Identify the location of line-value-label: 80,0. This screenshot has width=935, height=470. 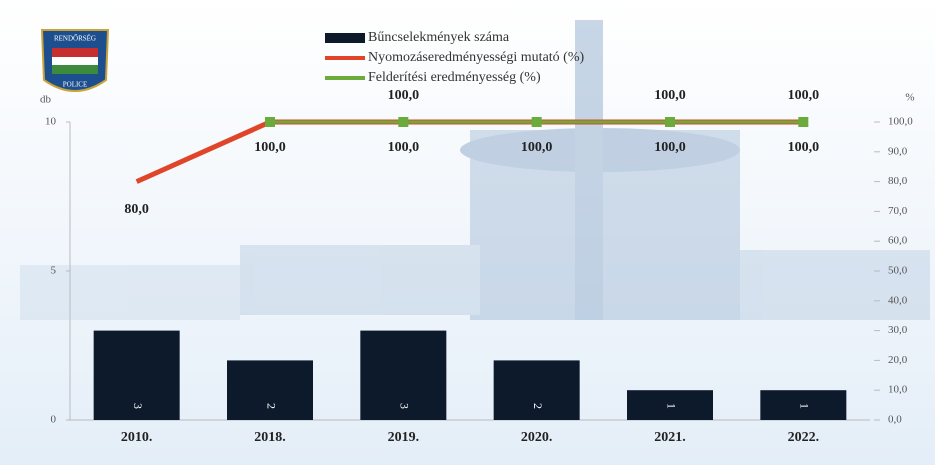
(136, 209).